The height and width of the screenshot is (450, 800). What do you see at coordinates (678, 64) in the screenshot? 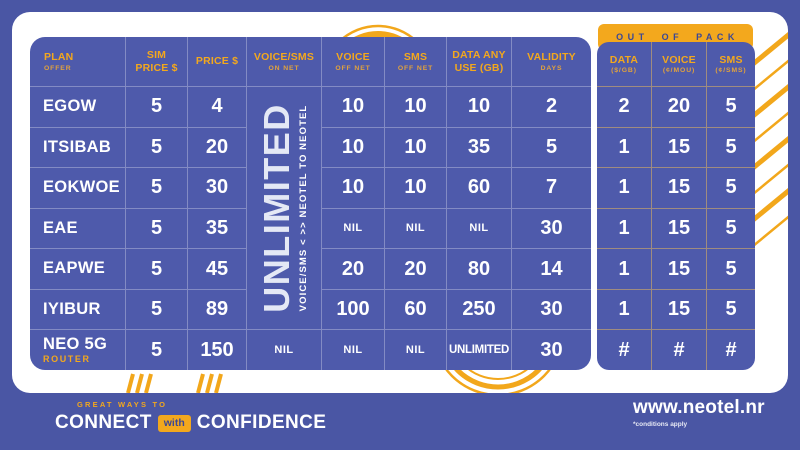
I see `header-oop-voice: VOICE (¢/MOU)` at bounding box center [678, 64].